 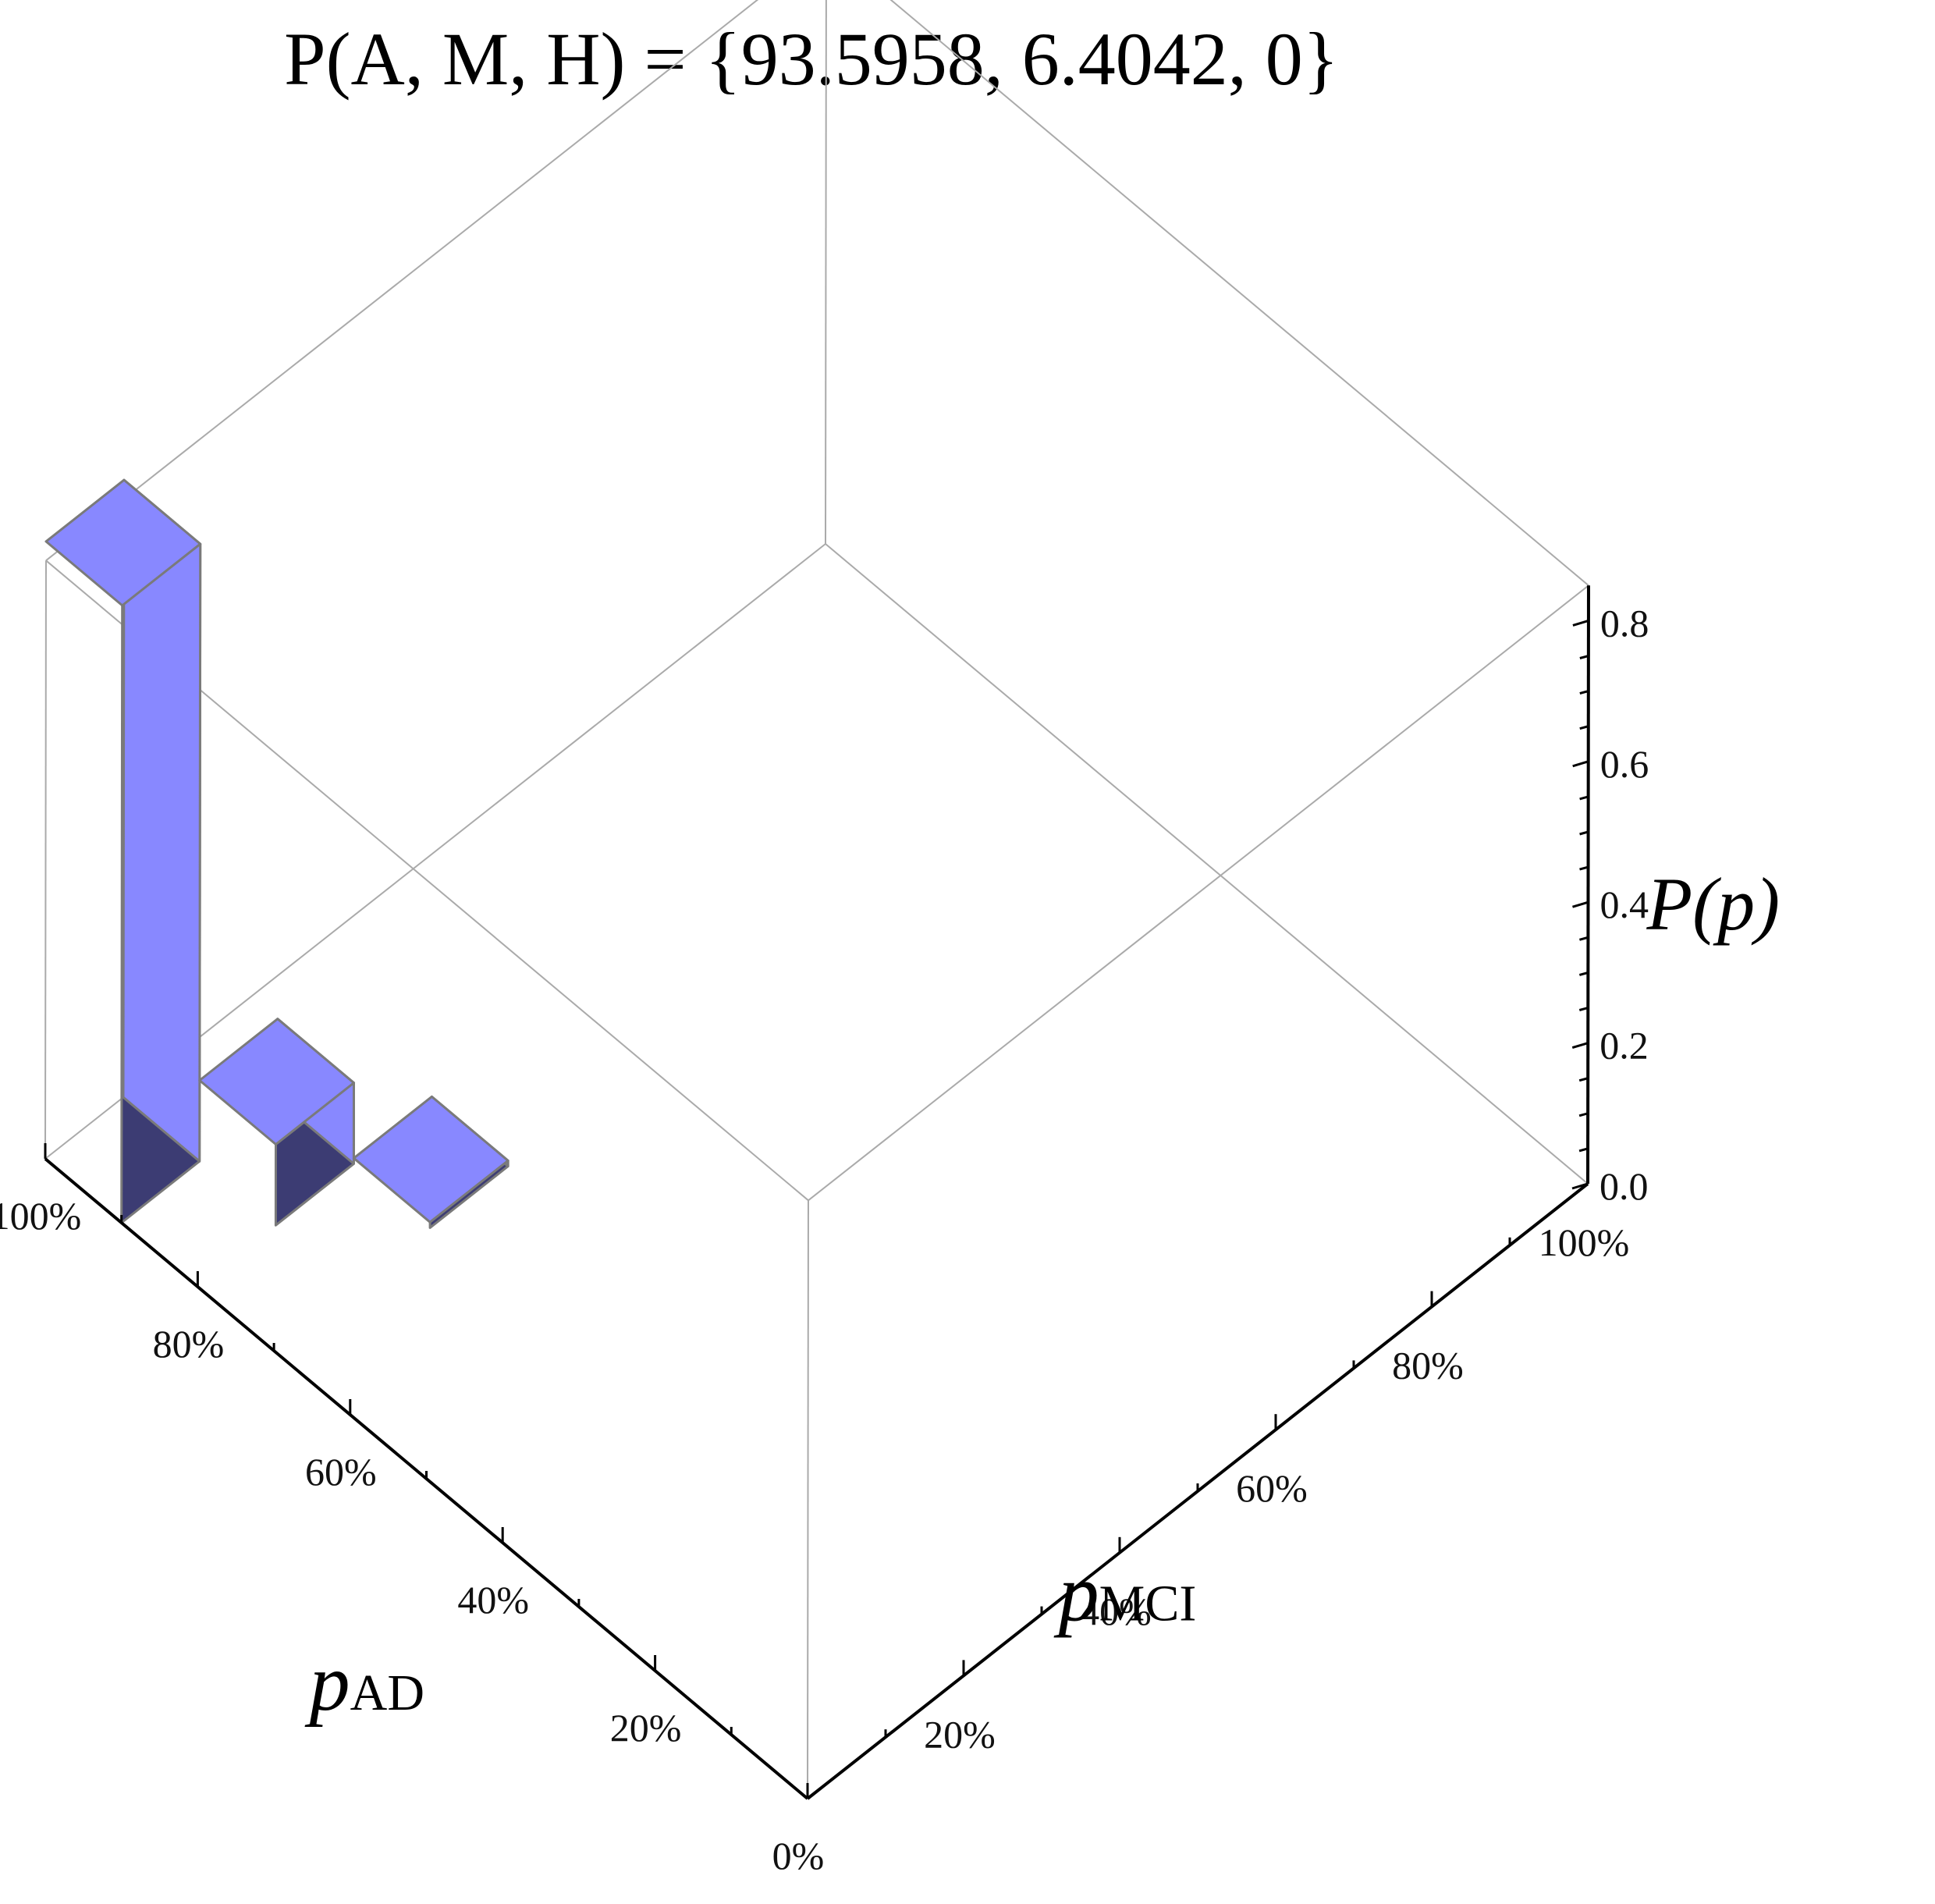 I want to click on z-tick-label: 0.0, so click(x=1624, y=1186).